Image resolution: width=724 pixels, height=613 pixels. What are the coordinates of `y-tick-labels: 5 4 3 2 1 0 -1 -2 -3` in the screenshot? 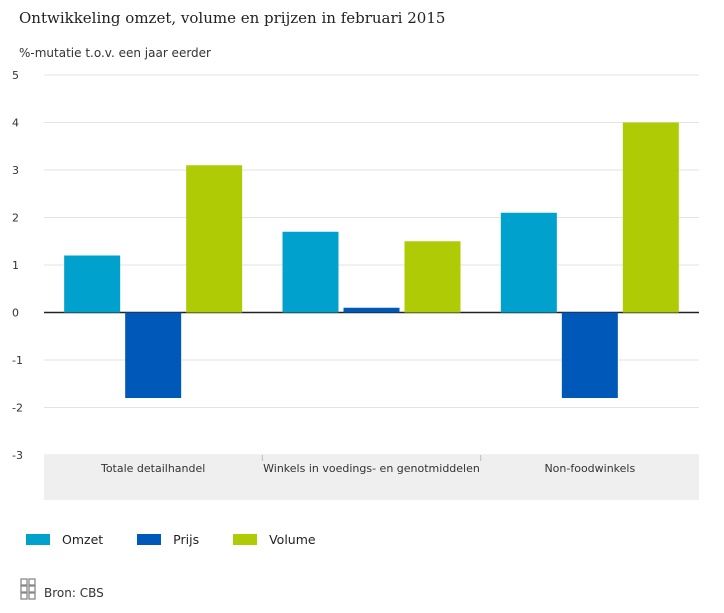 It's located at (17, 265).